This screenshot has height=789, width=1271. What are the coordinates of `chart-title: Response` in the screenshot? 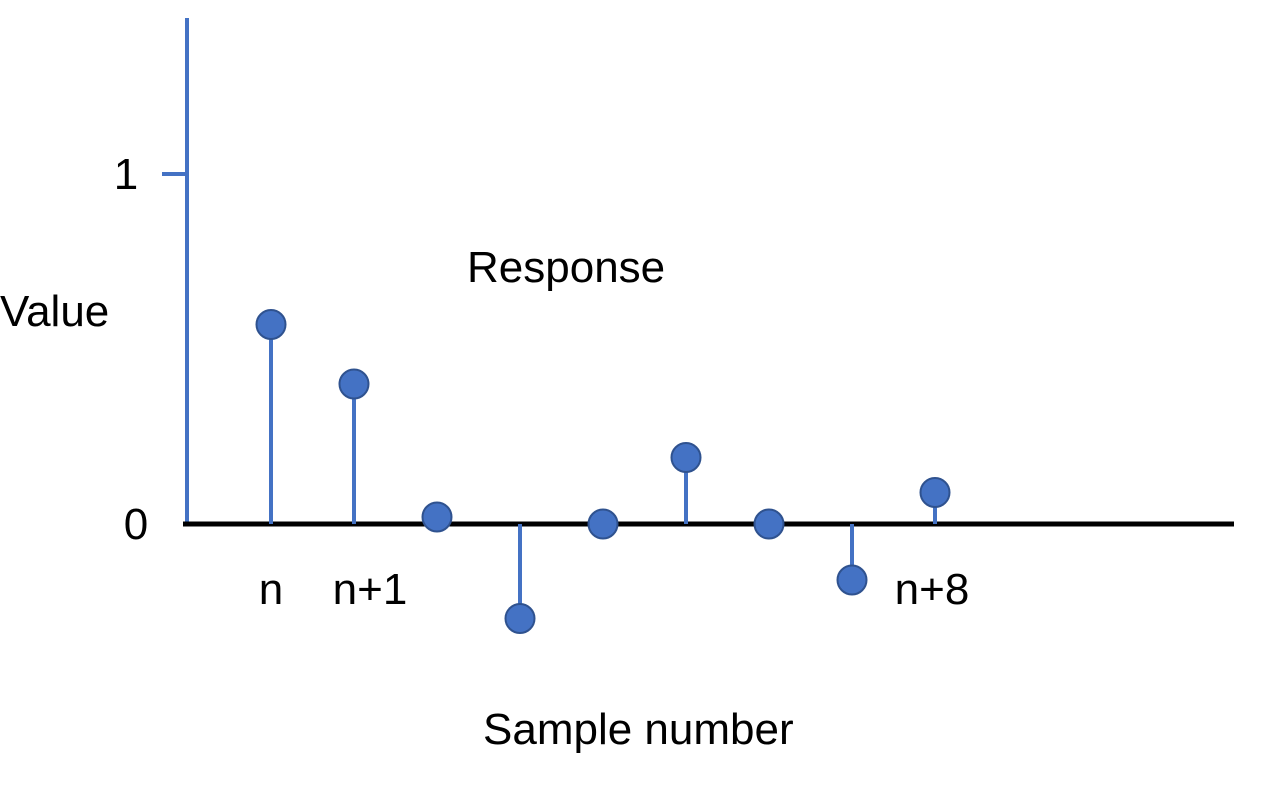 It's located at (566, 267).